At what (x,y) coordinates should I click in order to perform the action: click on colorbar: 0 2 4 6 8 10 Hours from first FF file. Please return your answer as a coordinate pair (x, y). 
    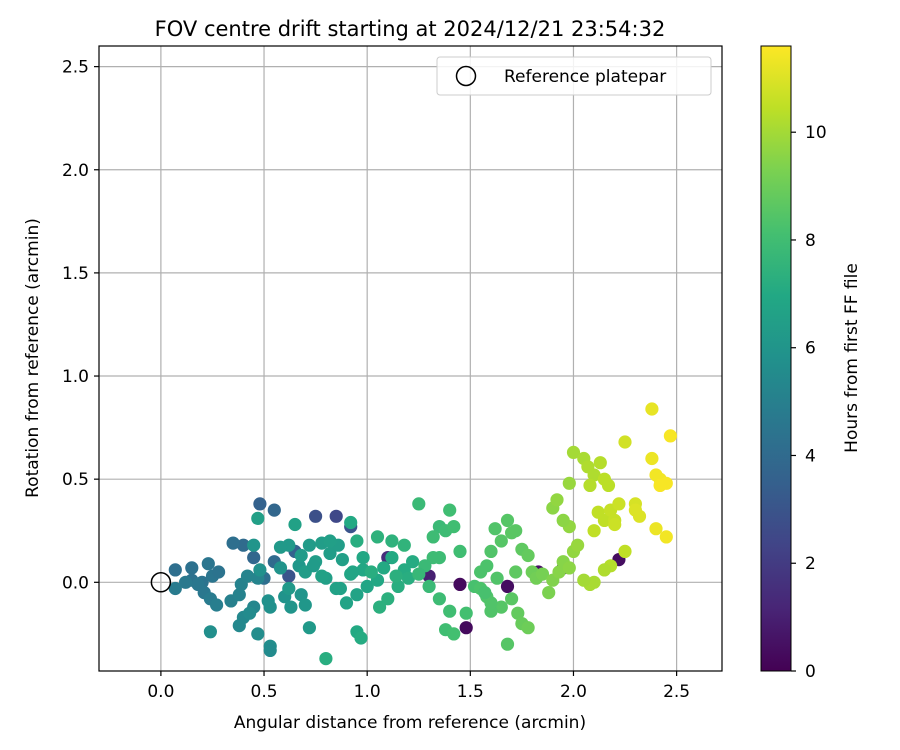
    Looking at the image, I should click on (811, 363).